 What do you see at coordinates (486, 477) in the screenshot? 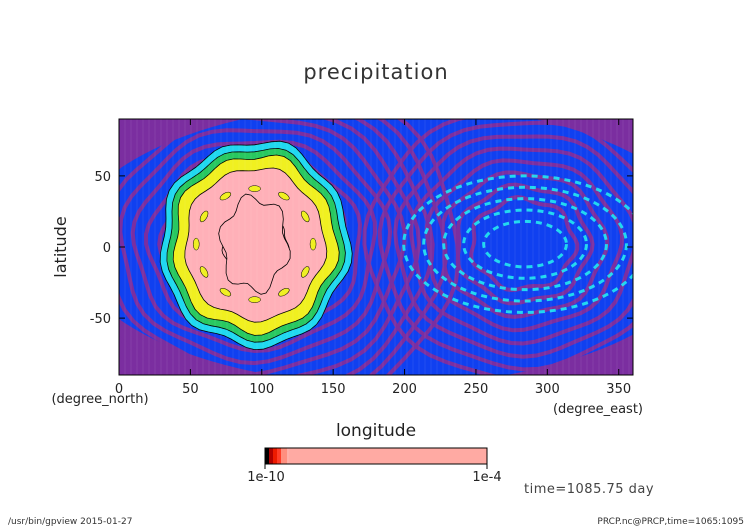
I see `colorbar-max-label: 1e-4` at bounding box center [486, 477].